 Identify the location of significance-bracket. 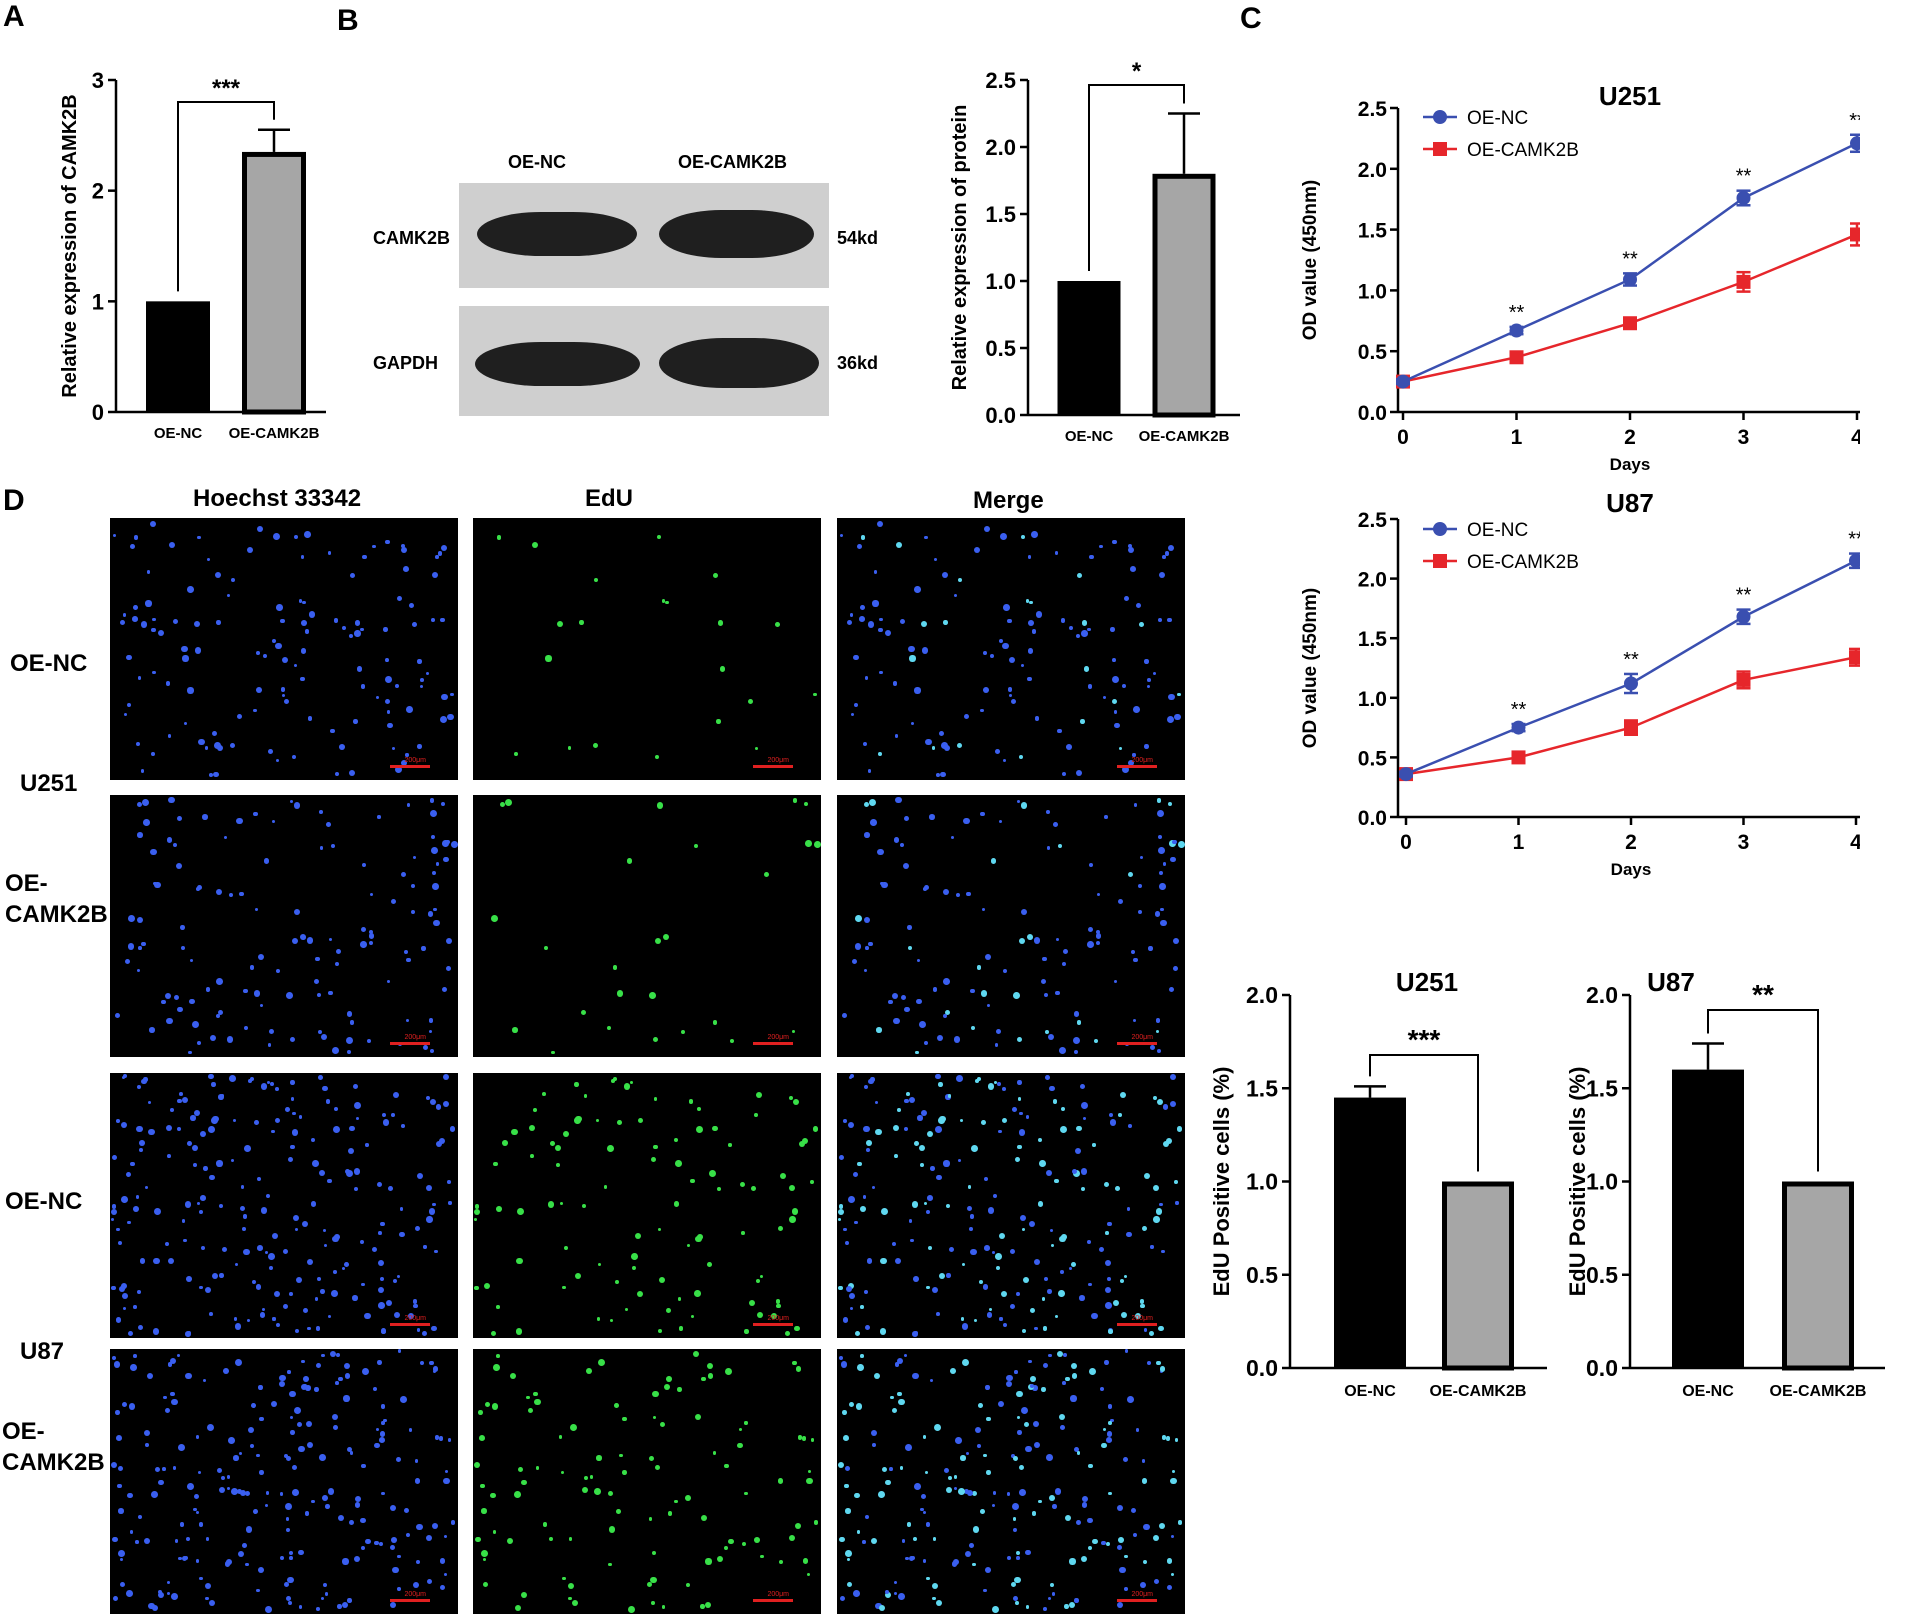
(1424, 1113).